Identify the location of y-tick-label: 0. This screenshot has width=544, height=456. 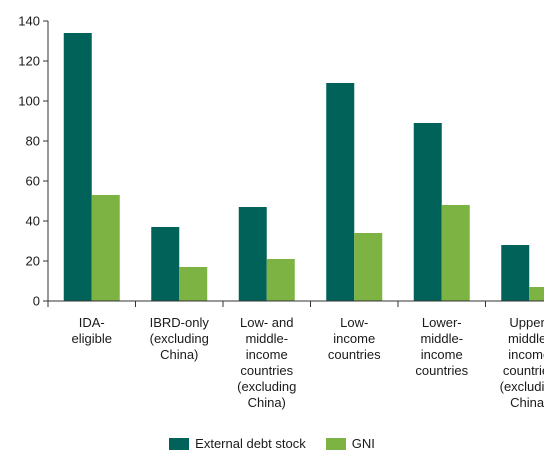
(36, 301).